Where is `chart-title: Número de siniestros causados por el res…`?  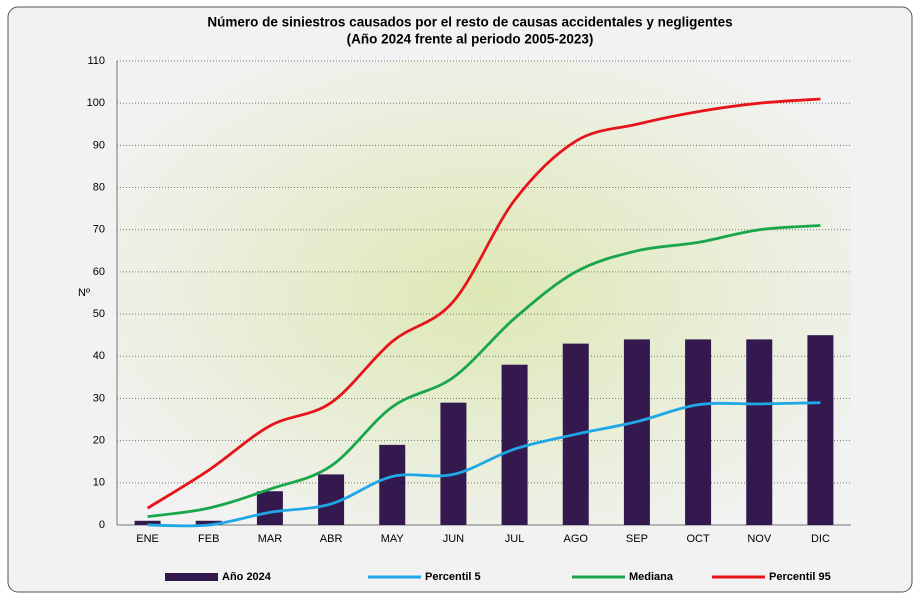 chart-title: Número de siniestros causados por el res… is located at coordinates (469, 22).